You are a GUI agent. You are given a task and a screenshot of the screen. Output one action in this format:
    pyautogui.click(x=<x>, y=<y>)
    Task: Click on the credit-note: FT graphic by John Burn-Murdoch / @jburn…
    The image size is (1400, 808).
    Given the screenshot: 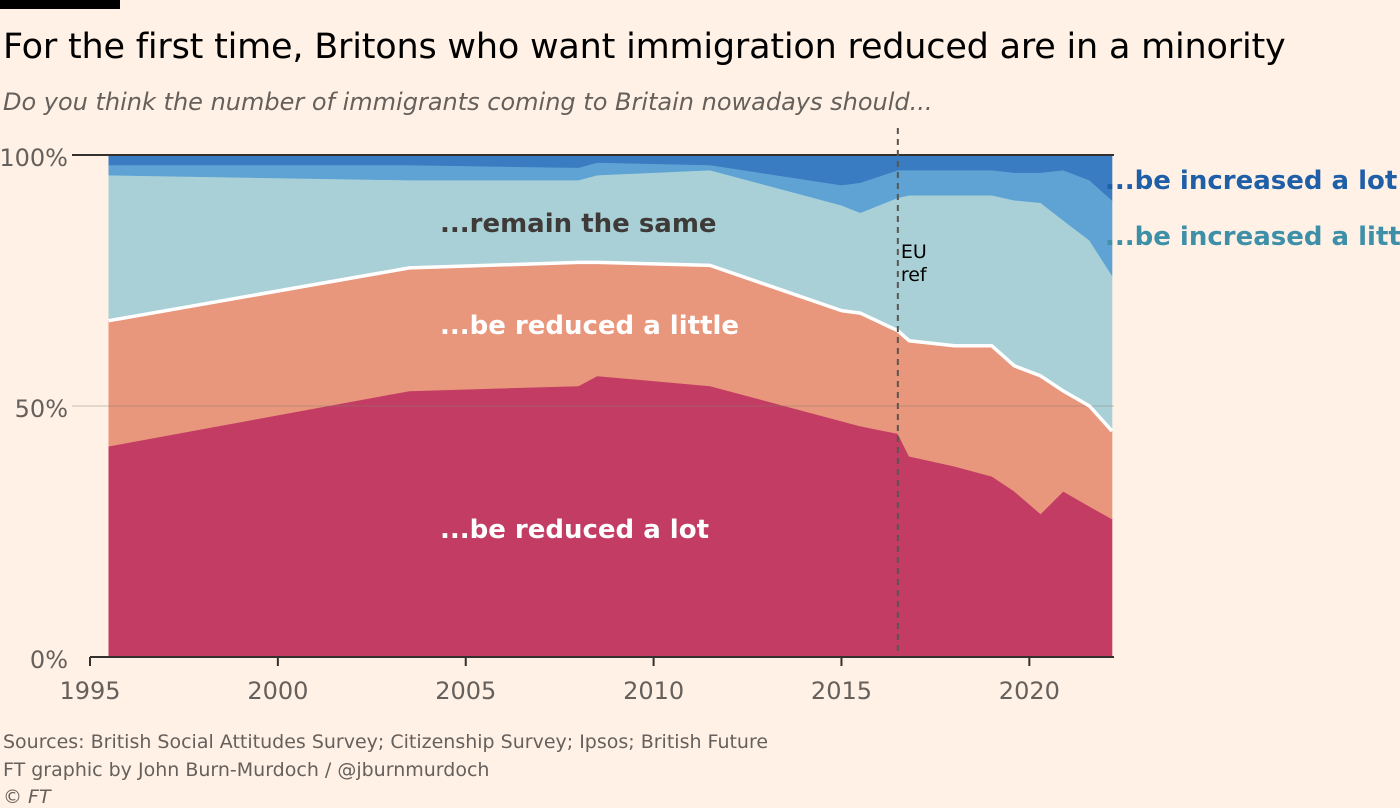 What is the action you would take?
    pyautogui.click(x=246, y=770)
    